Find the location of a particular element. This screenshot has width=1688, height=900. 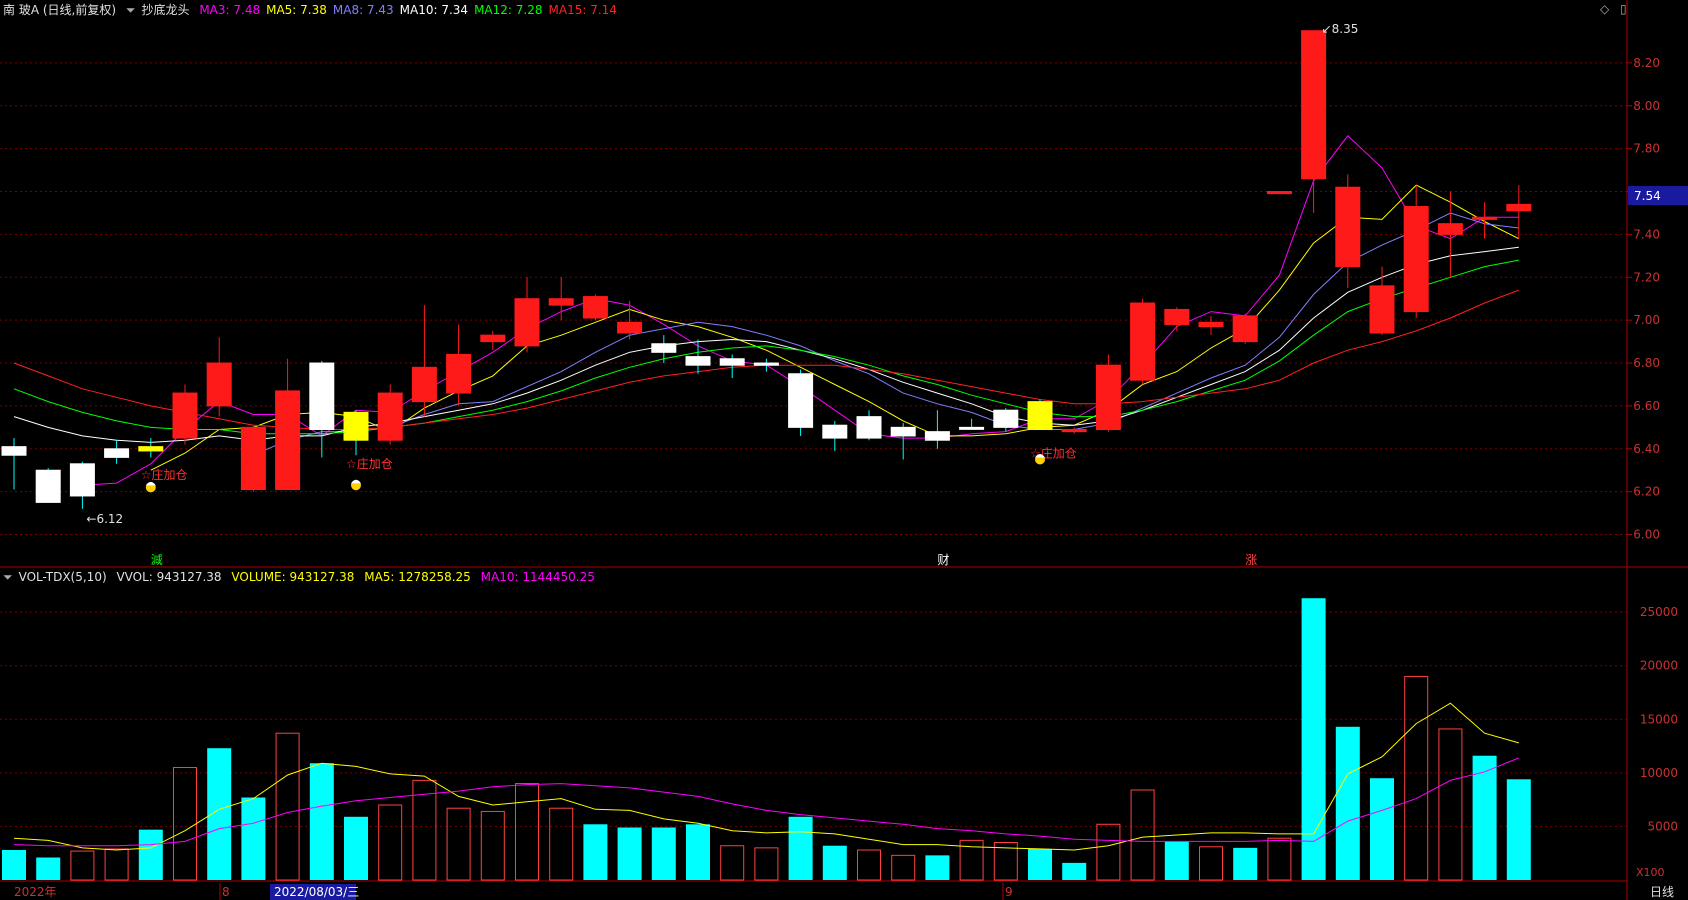

price-tick-label: 6.00 is located at coordinates (1646, 535).